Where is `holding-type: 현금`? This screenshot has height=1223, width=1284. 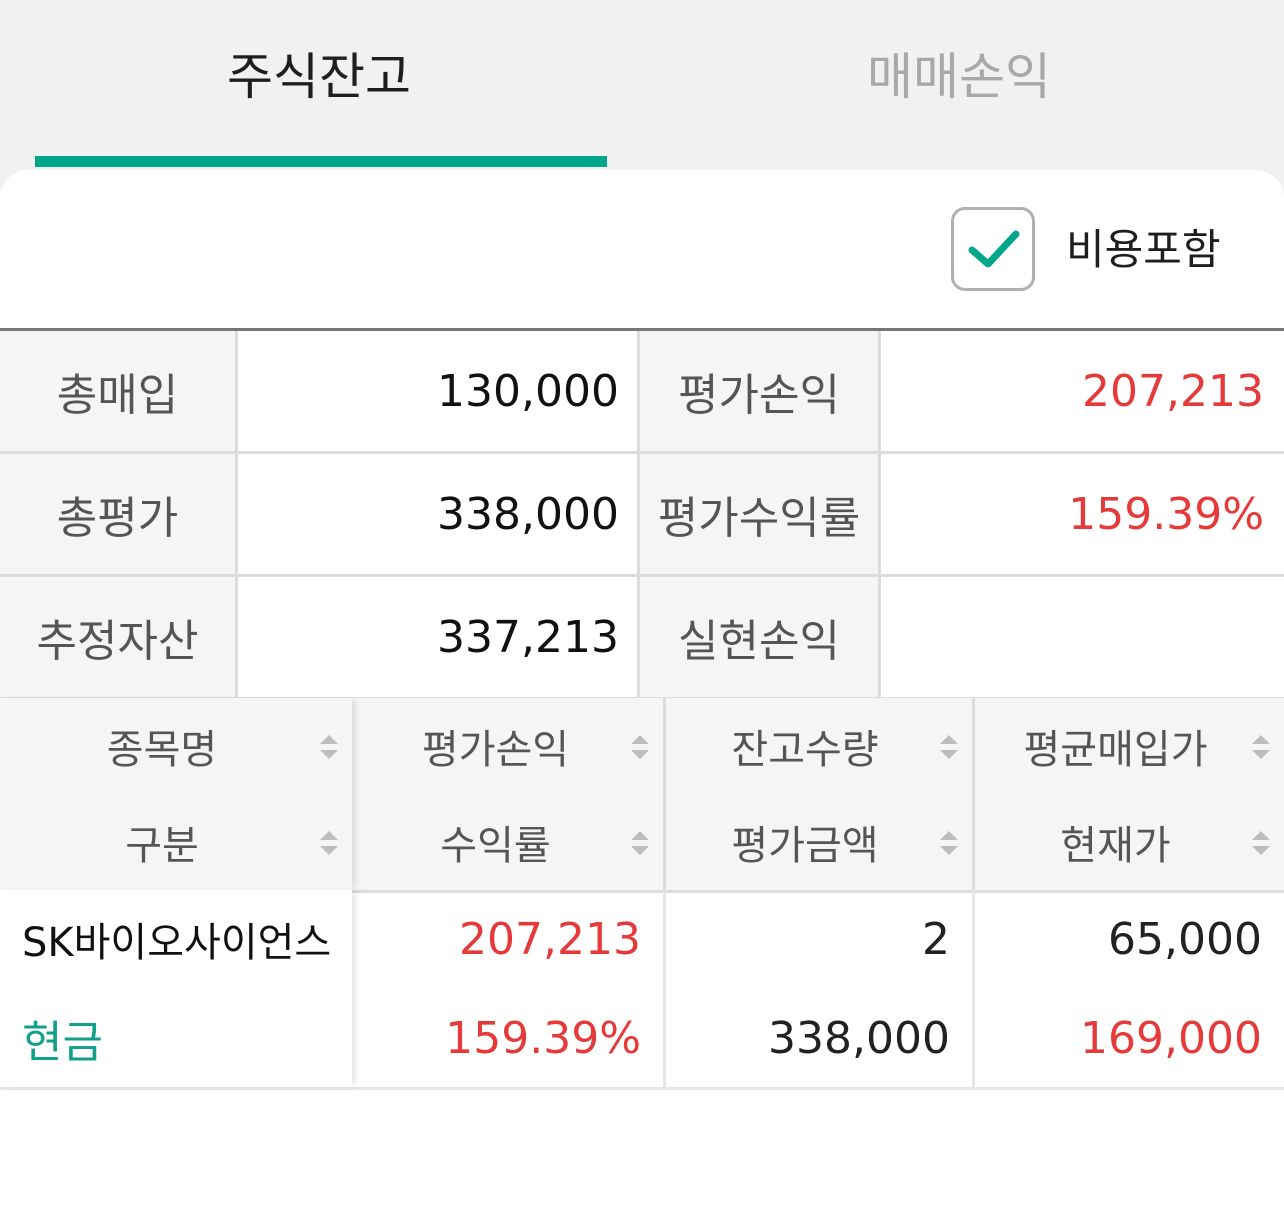
holding-type: 현금 is located at coordinates (62, 1042).